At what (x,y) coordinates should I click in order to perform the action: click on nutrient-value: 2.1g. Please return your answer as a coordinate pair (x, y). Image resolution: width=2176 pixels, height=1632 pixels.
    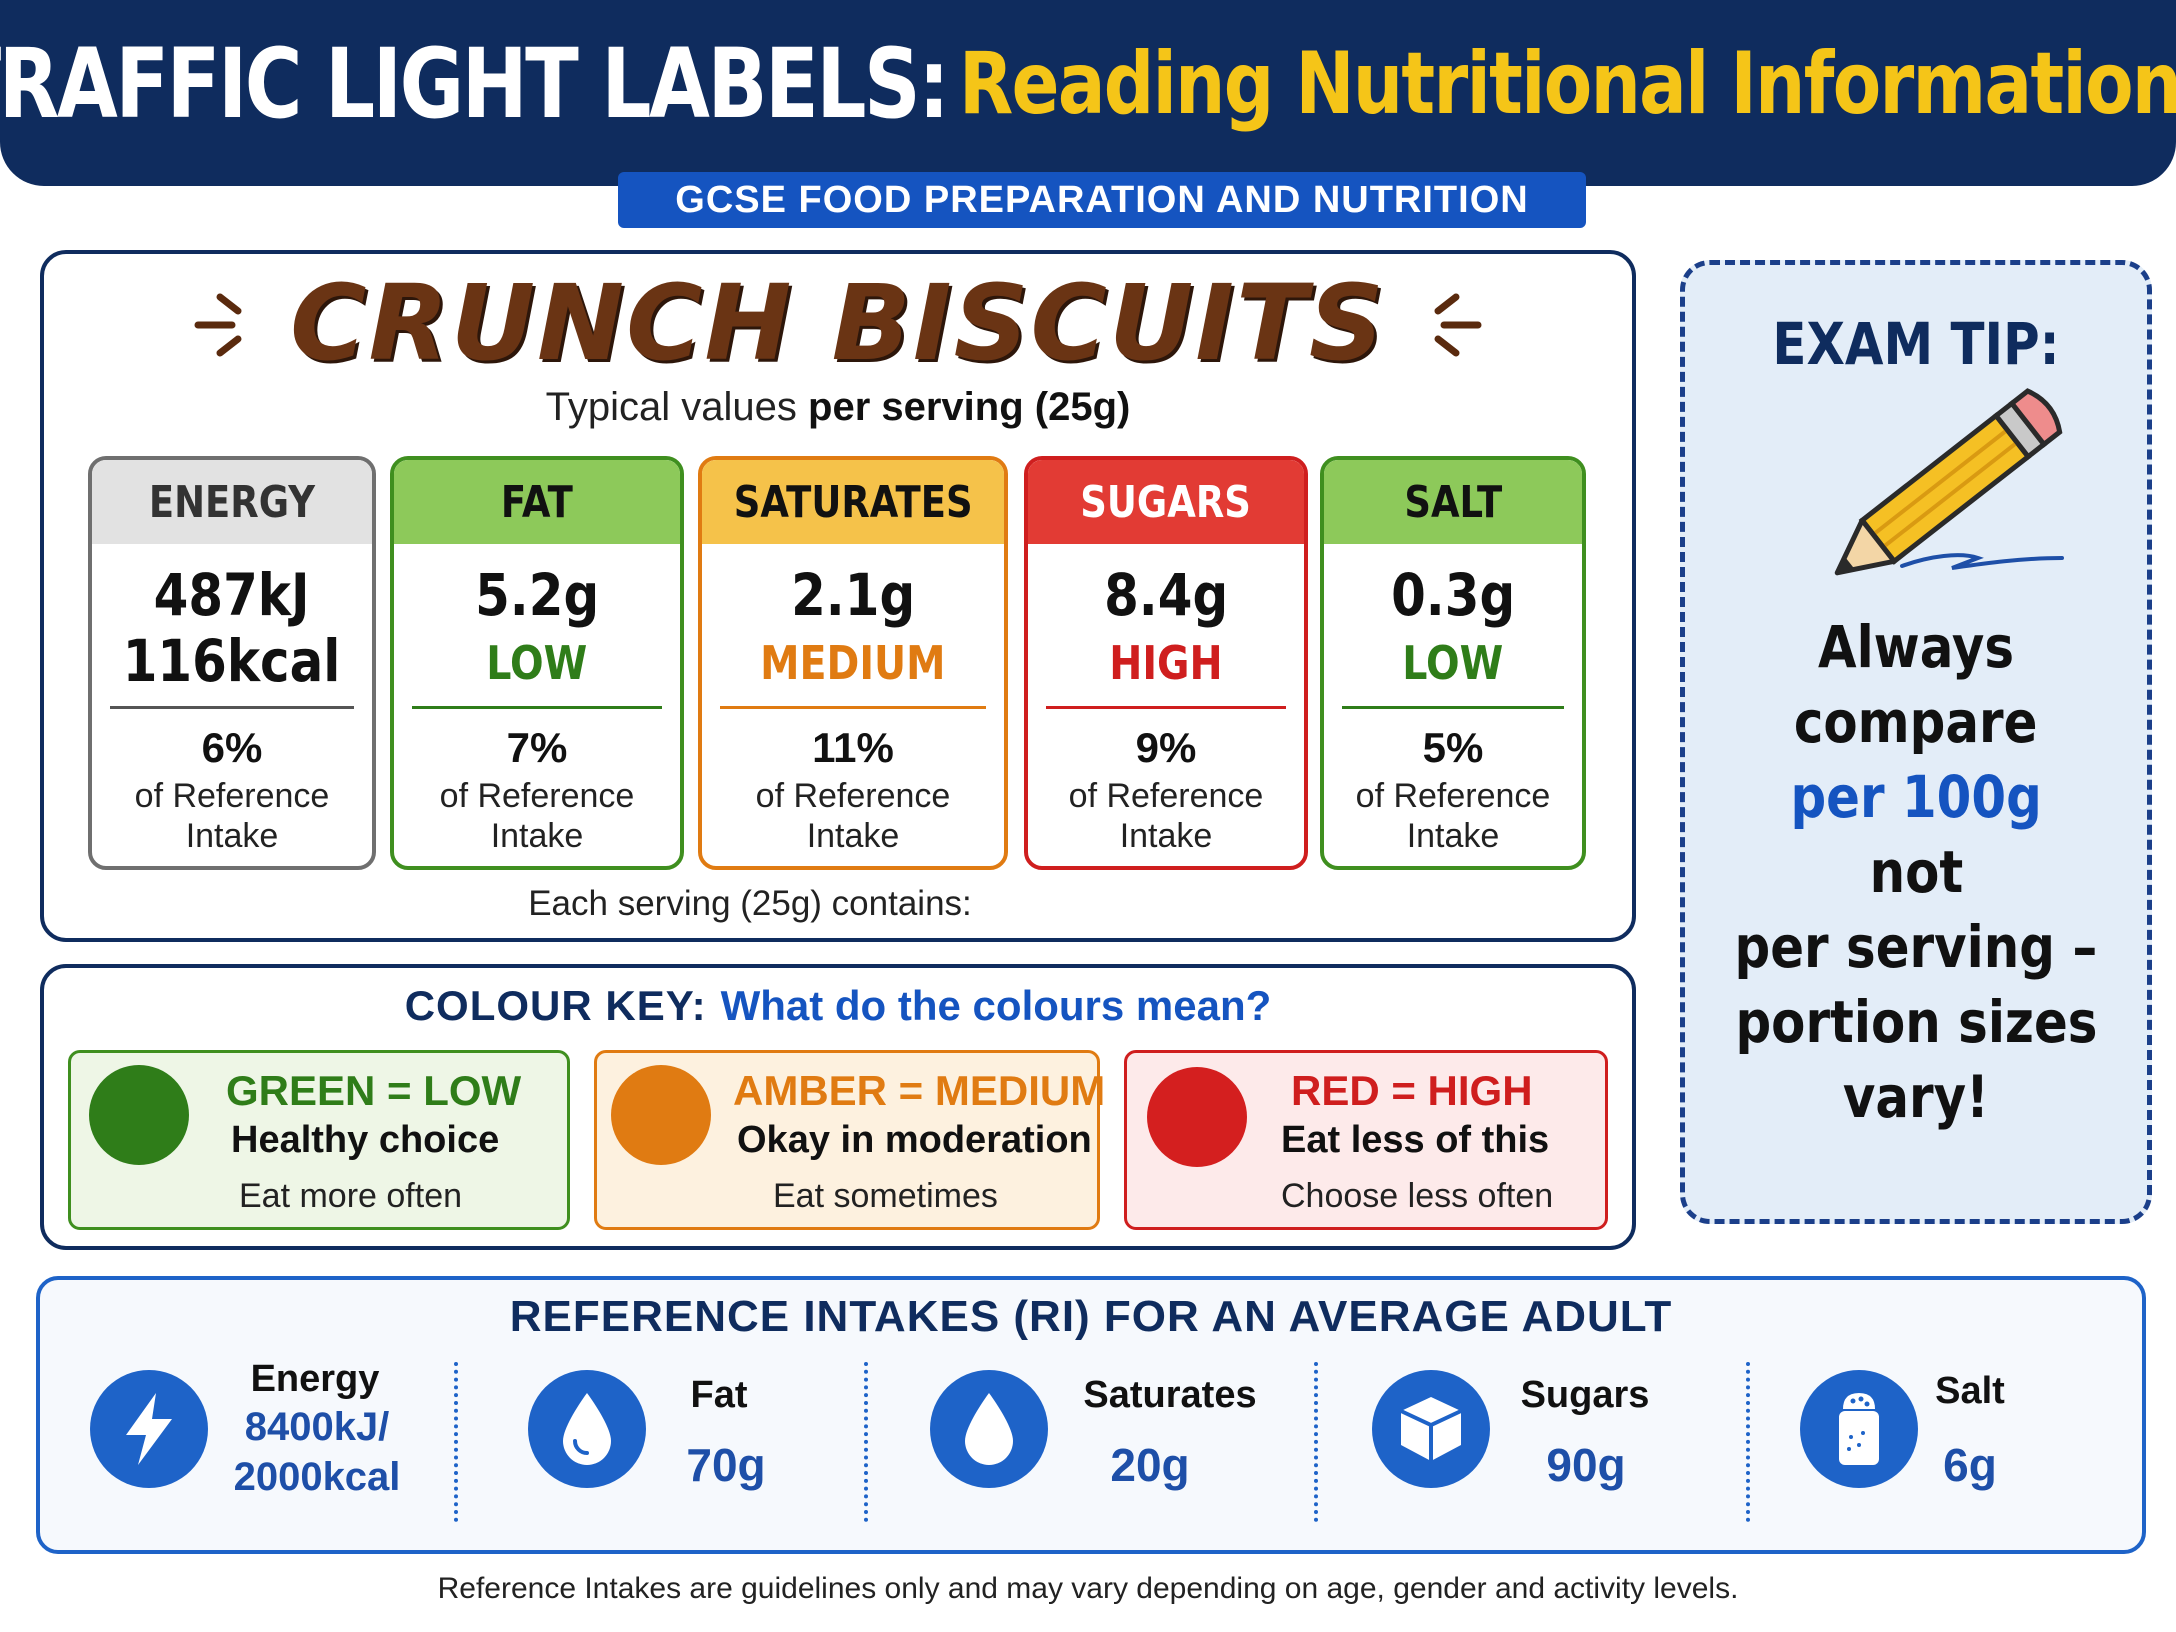
    Looking at the image, I should click on (853, 595).